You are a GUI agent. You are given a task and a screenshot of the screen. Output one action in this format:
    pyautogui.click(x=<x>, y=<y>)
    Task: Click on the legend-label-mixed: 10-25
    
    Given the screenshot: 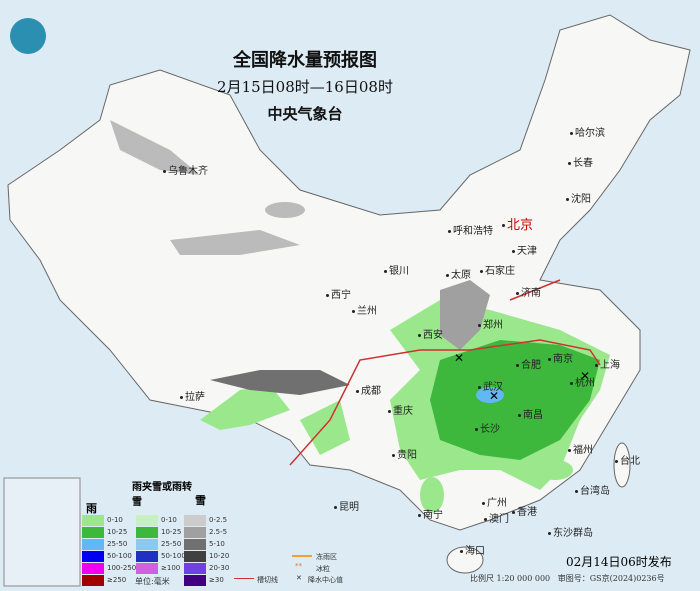 What is the action you would take?
    pyautogui.click(x=171, y=532)
    